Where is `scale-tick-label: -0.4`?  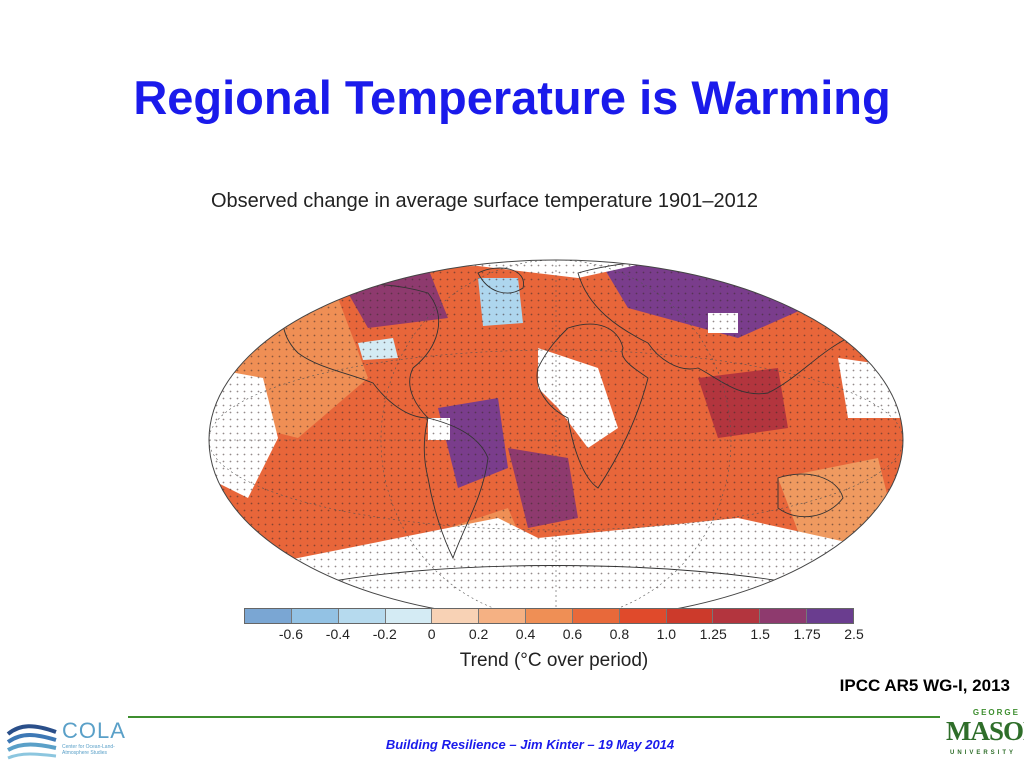
scale-tick-label: -0.4 is located at coordinates (337, 634).